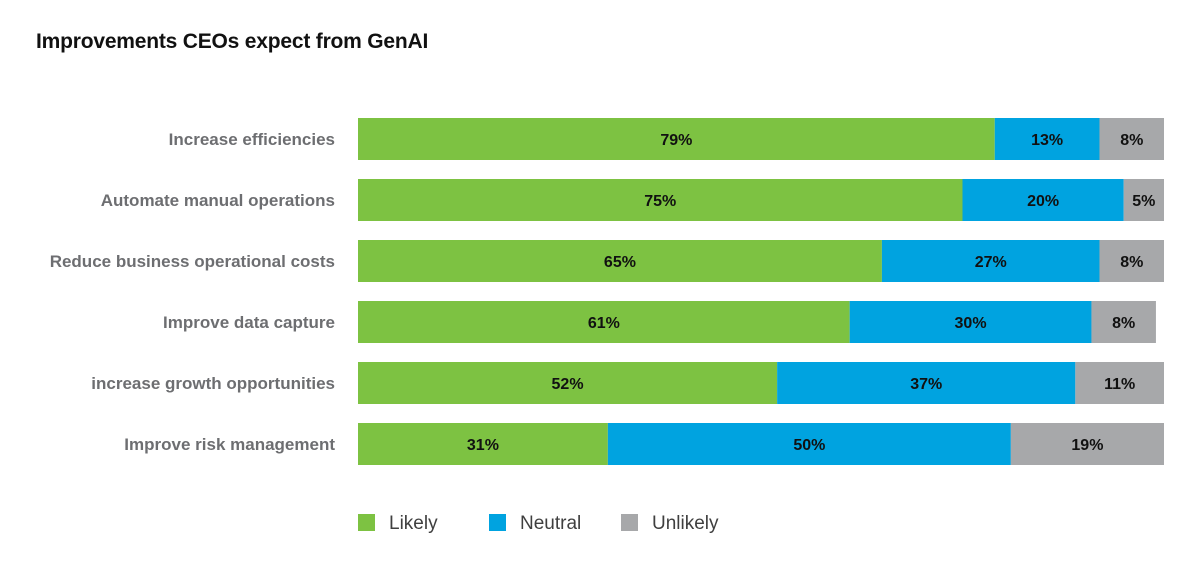 This screenshot has height=568, width=1200. Describe the element at coordinates (232, 41) in the screenshot. I see `chart-title: Improvements CEOs expect from GenAI` at that location.